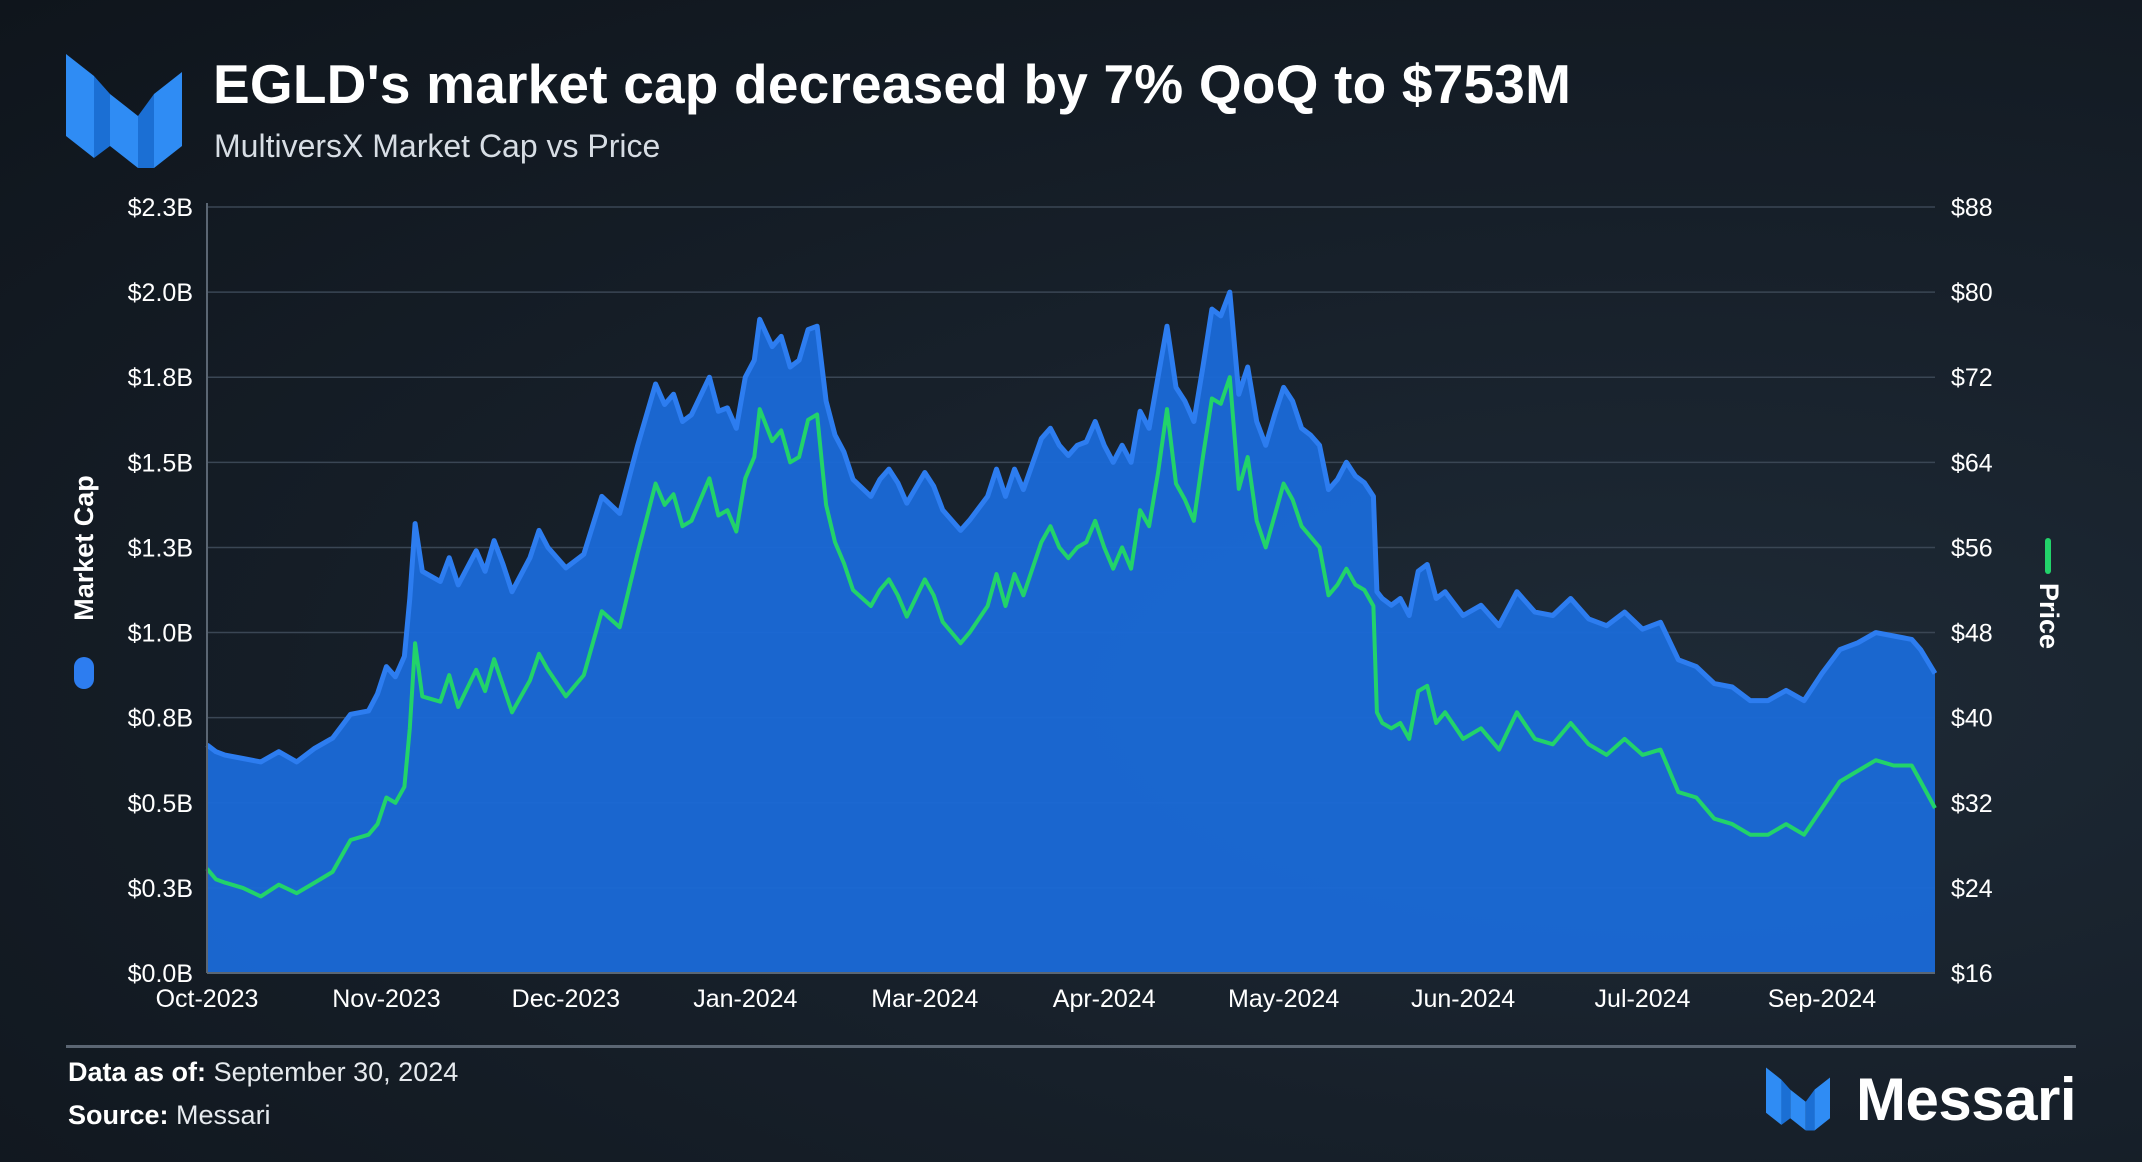  Describe the element at coordinates (160, 804) in the screenshot. I see `y-tick-label: $0.5B` at that location.